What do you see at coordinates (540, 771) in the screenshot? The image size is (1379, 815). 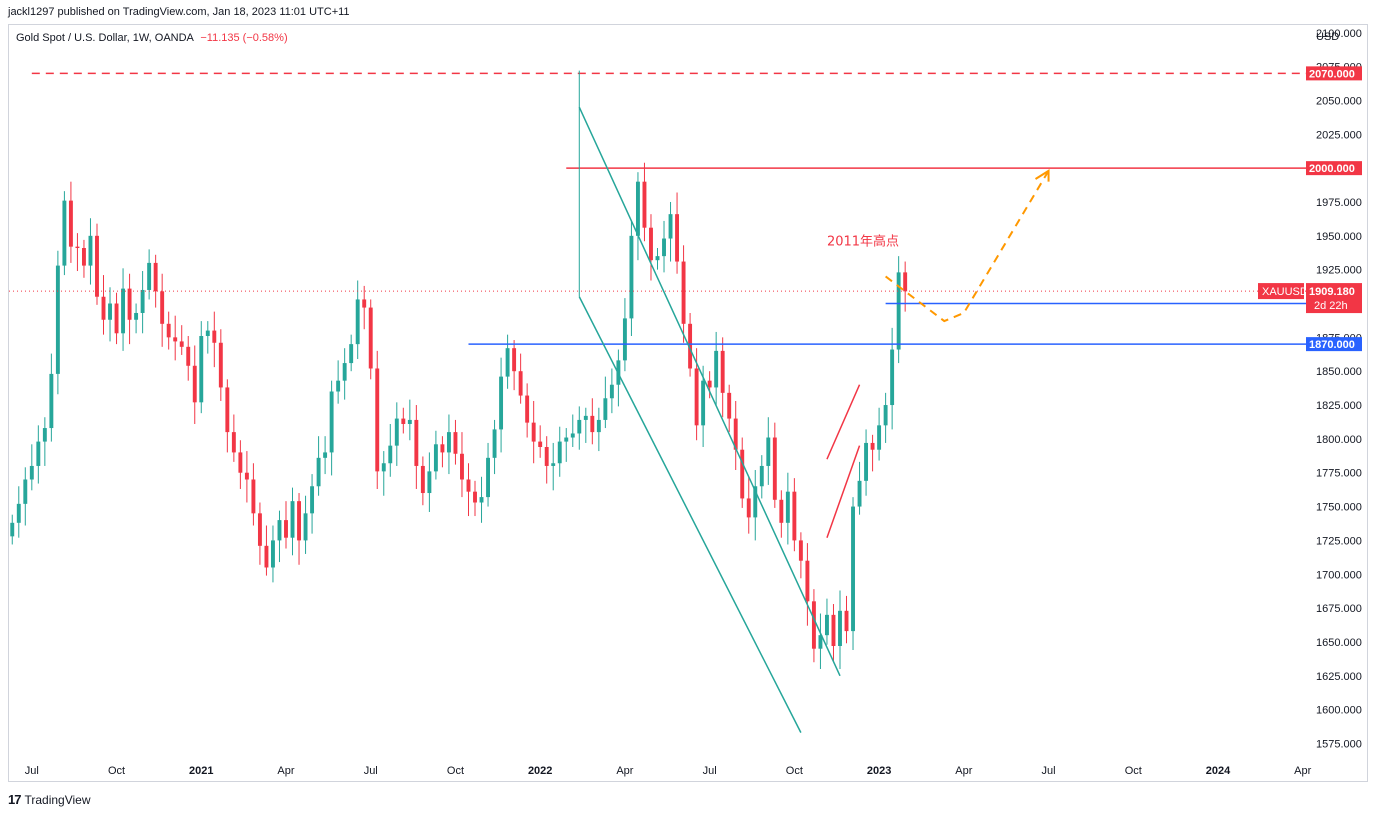 I see `x-tick-label: 2022` at bounding box center [540, 771].